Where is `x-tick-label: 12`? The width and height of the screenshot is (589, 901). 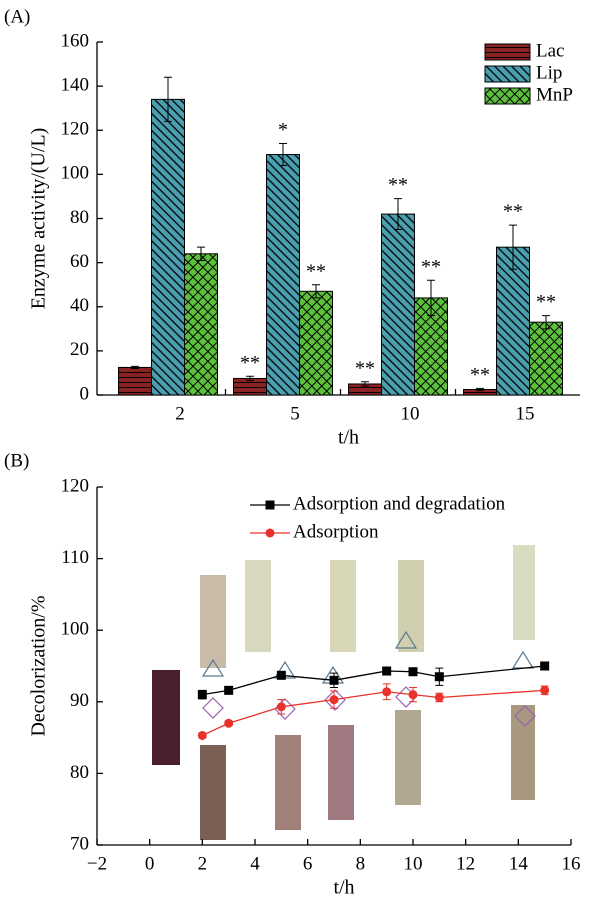 x-tick-label: 12 is located at coordinates (465, 863).